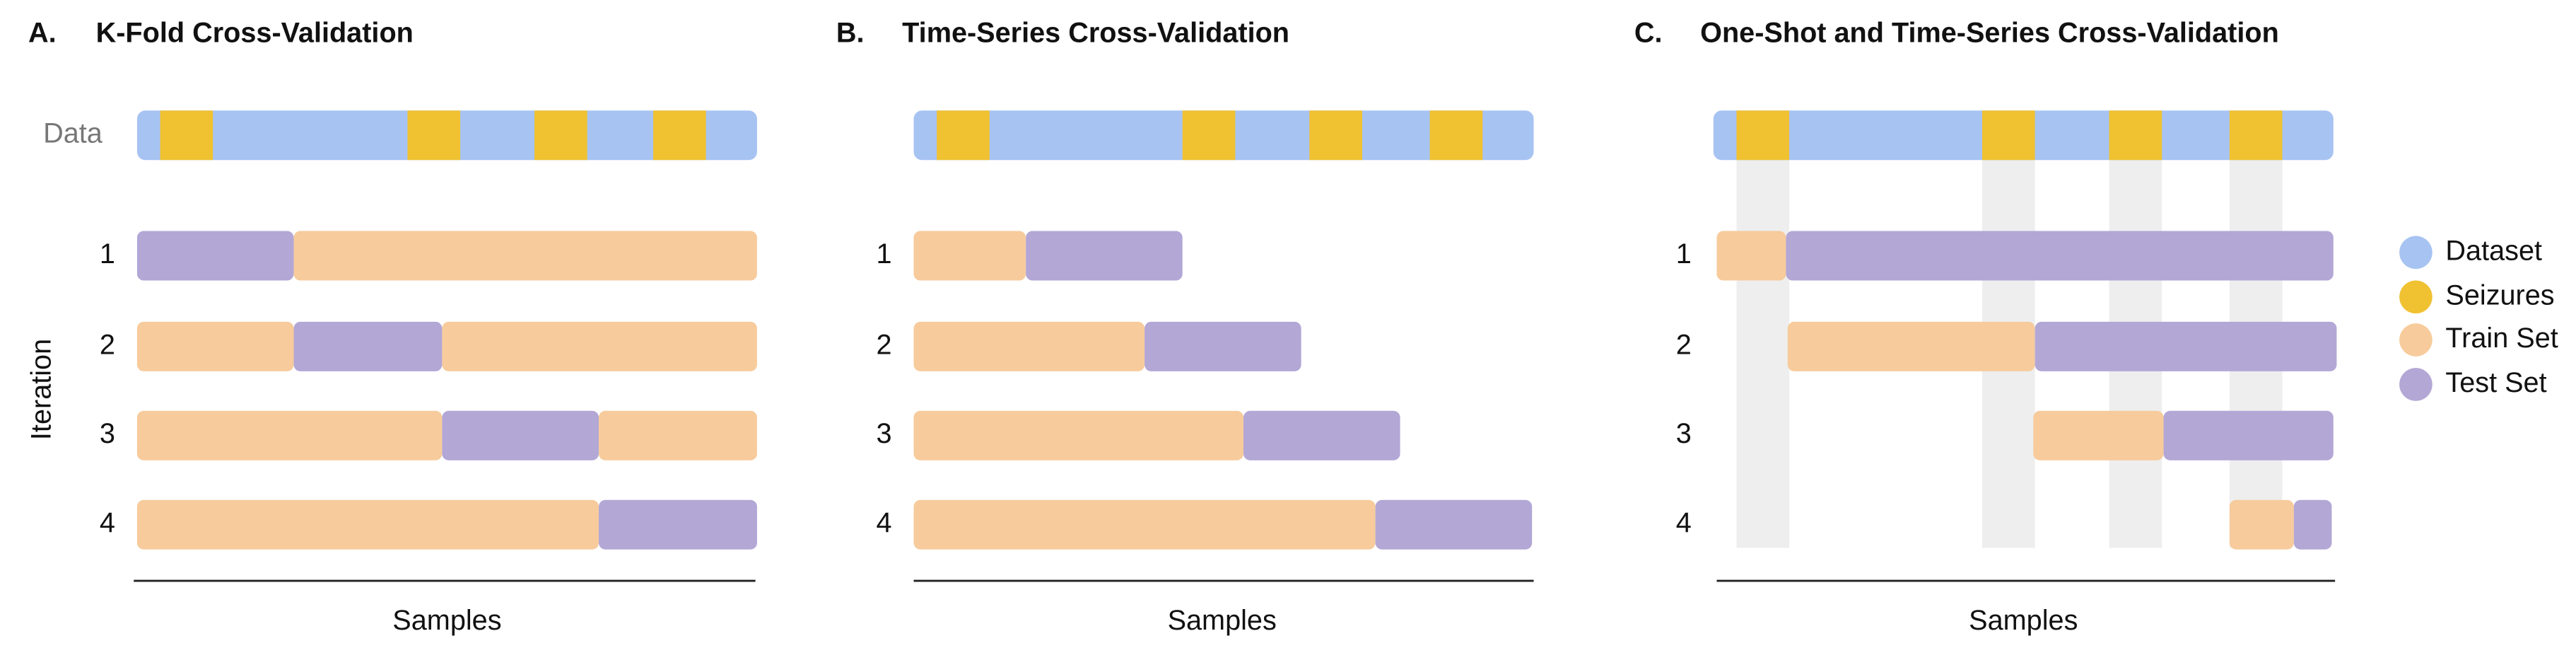  What do you see at coordinates (2495, 383) in the screenshot?
I see `legend-label: Test Set` at bounding box center [2495, 383].